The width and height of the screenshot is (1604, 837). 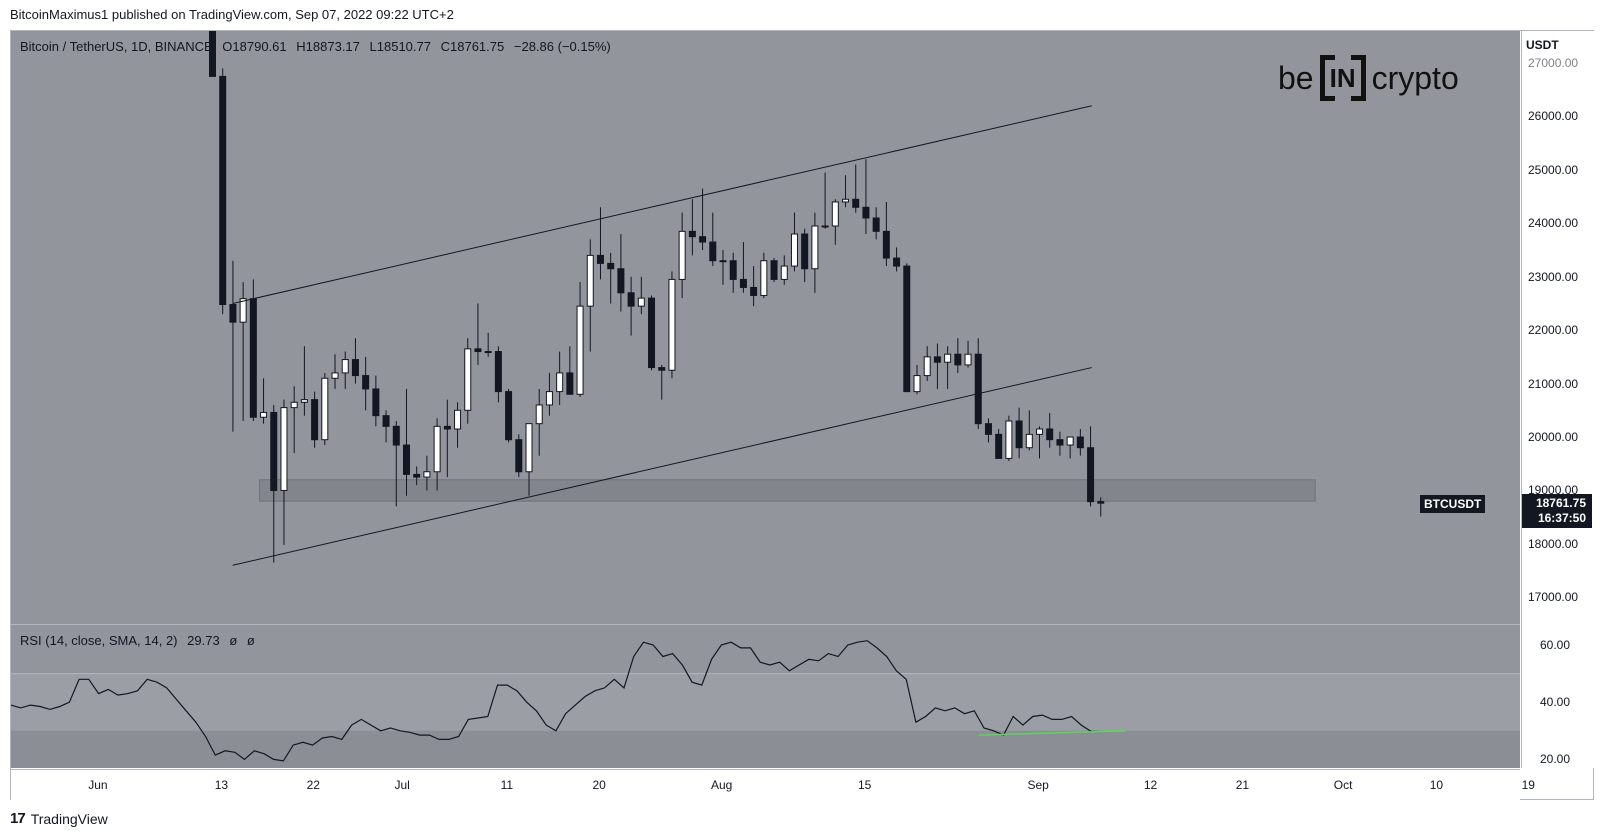 I want to click on time-tick-label: Jun, so click(x=98, y=785).